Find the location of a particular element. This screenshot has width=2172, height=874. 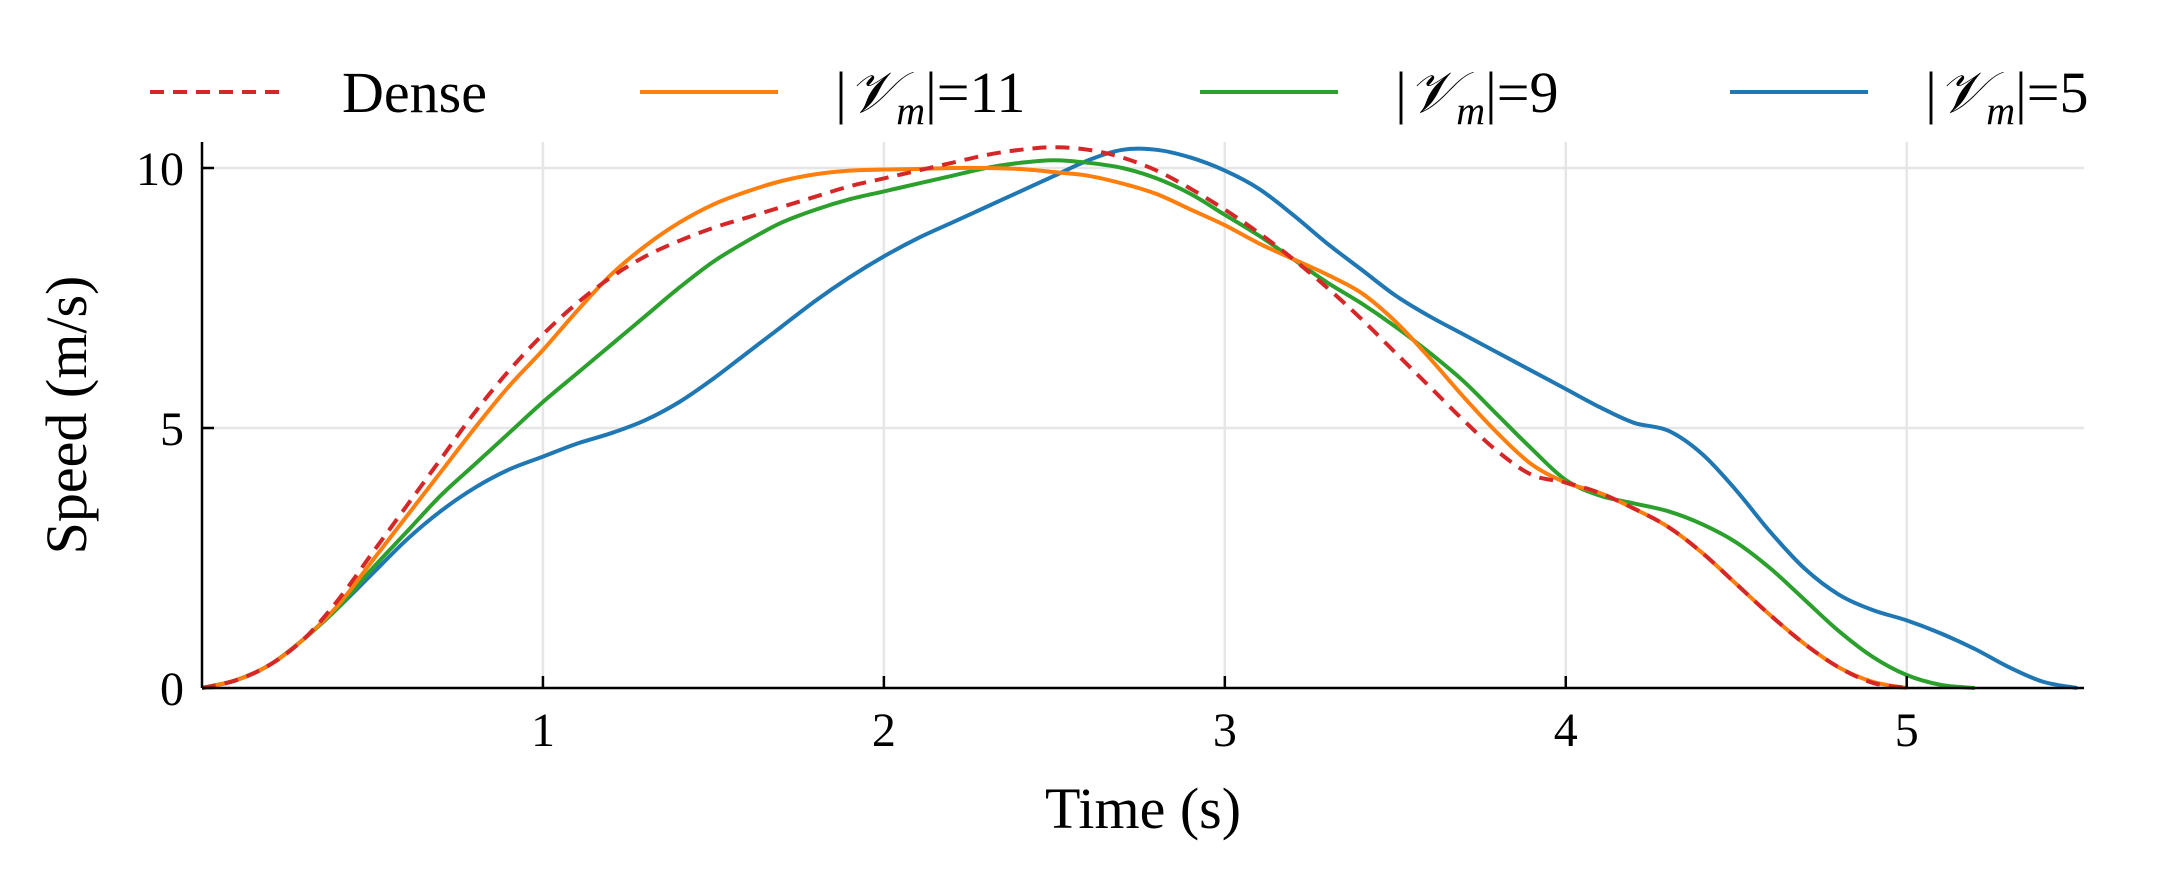

legend-label-subscript-2: m is located at coordinates (1470, 110).